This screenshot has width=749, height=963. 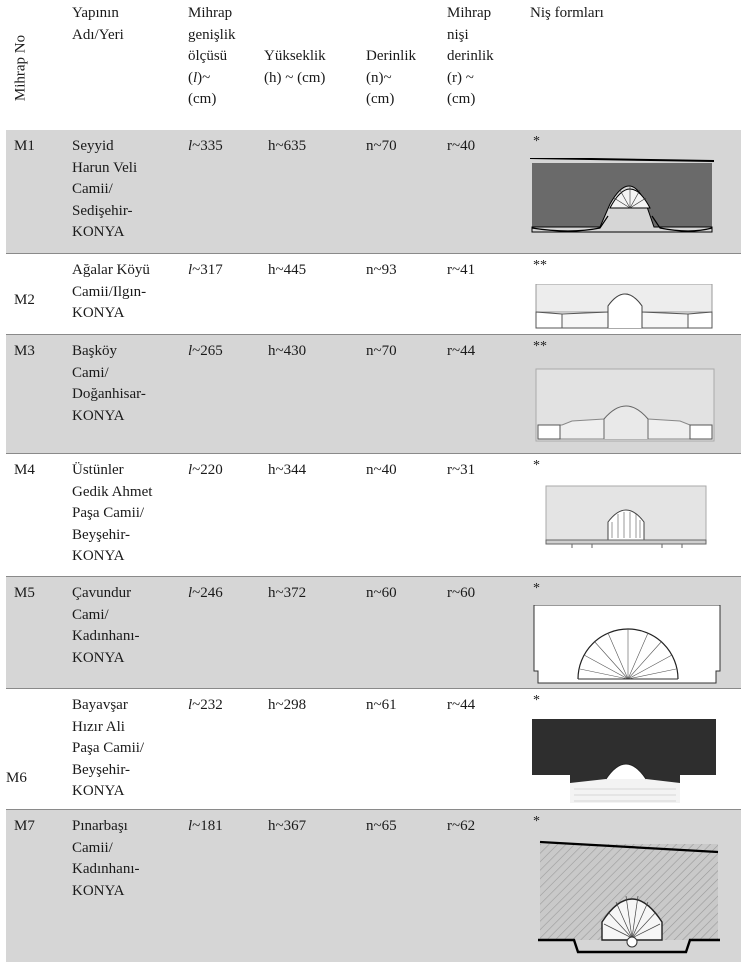 I want to click on header-name: Yapının Adı/Yeri, so click(x=98, y=24).